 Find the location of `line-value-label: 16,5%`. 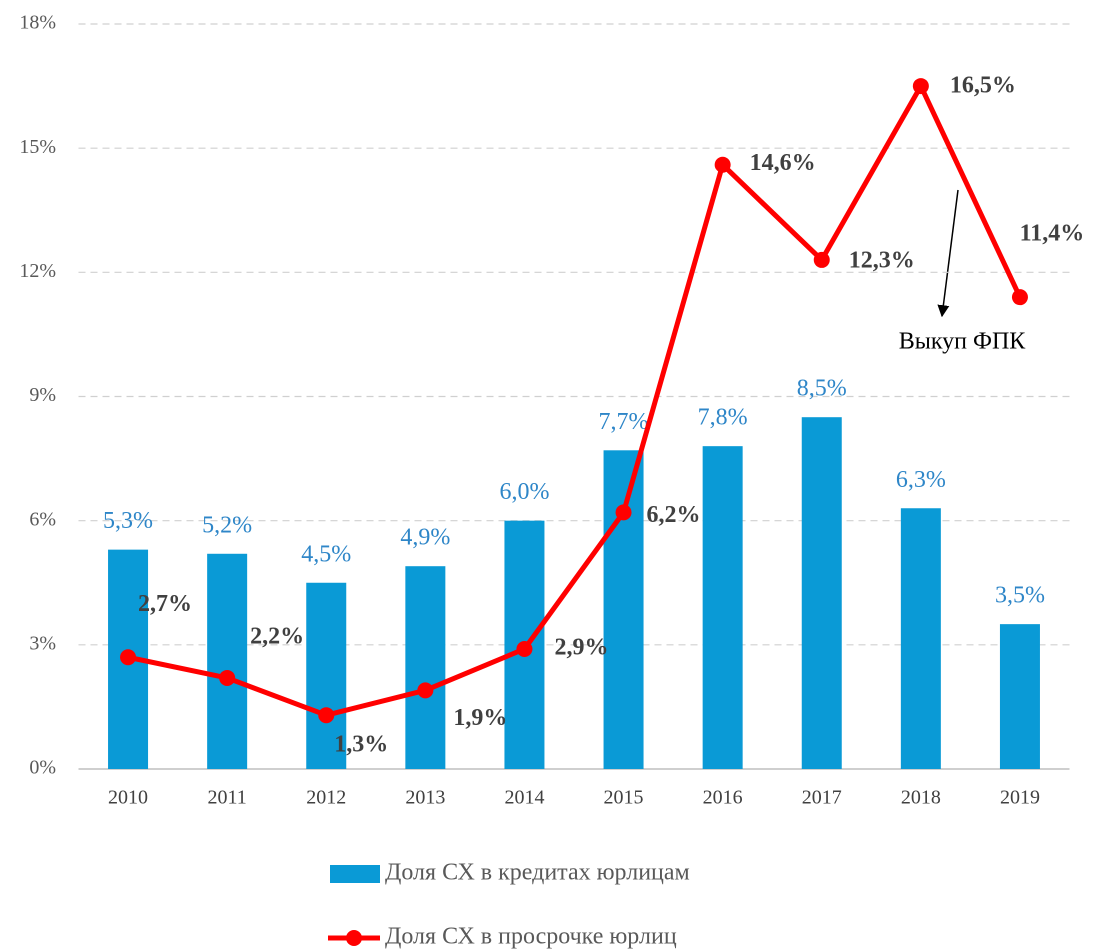

line-value-label: 16,5% is located at coordinates (983, 86).